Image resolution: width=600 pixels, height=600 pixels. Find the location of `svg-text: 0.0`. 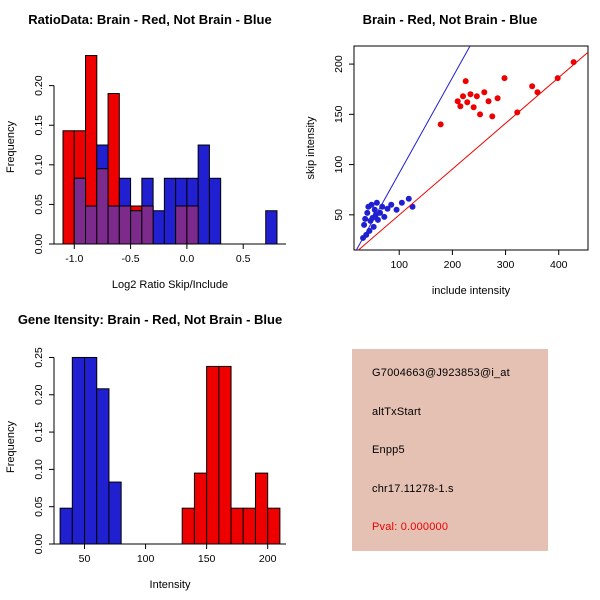

svg-text: 0.0 is located at coordinates (187, 259).